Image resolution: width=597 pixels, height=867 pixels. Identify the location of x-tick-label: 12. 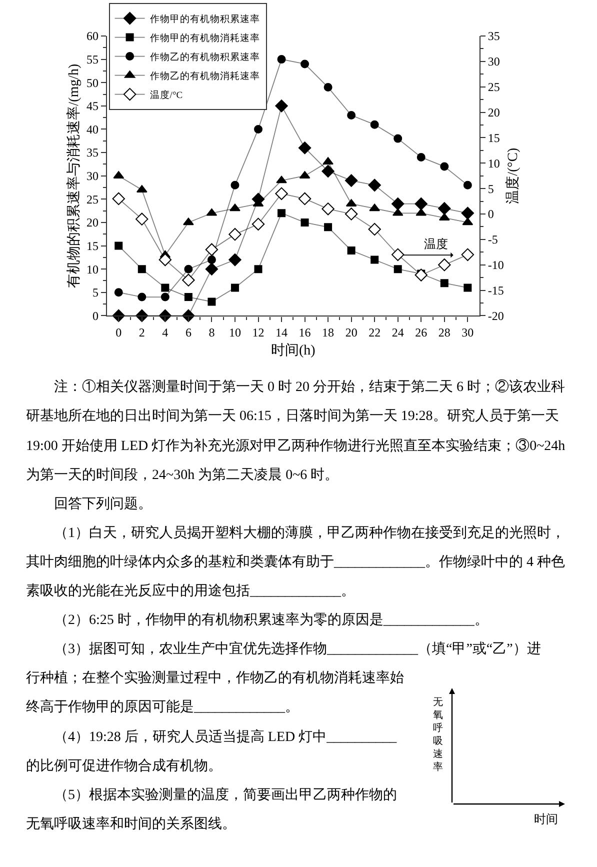
(258, 332).